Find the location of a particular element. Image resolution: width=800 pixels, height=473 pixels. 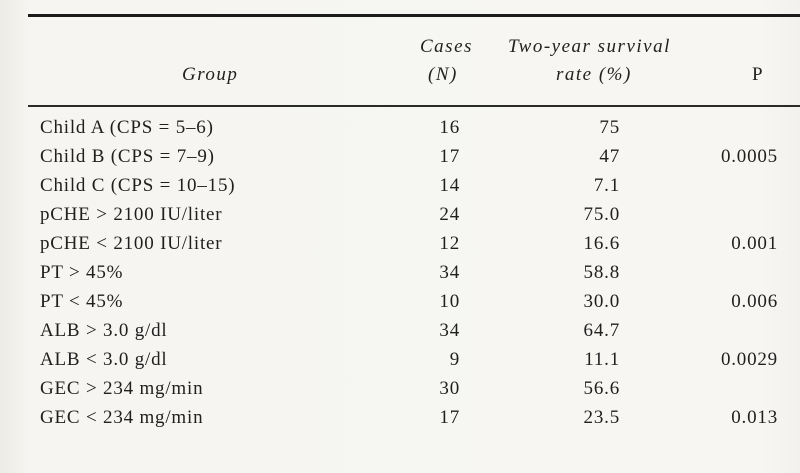

cell-p: 0.013 is located at coordinates (754, 417).